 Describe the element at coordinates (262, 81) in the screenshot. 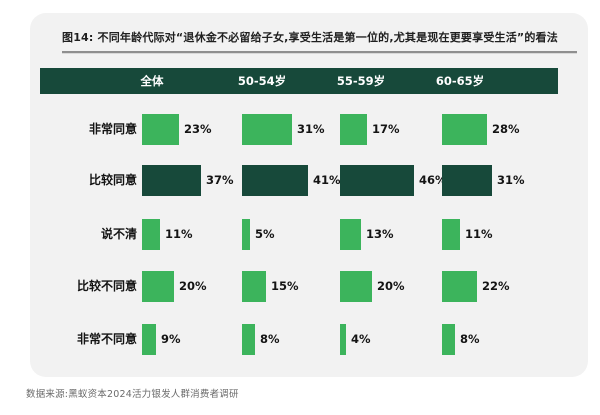

I see `column-header-2: 50-54岁` at that location.